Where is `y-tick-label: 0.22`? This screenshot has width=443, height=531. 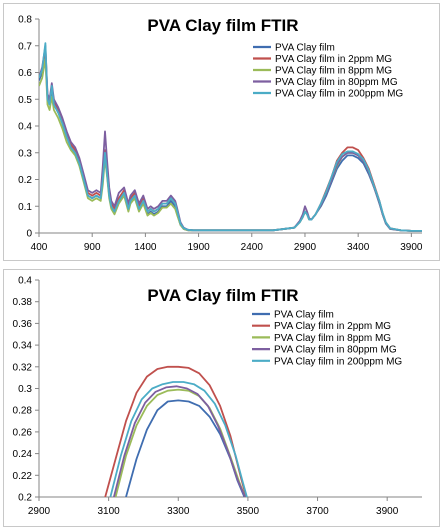 y-tick-label: 0.22 is located at coordinates (23, 476).